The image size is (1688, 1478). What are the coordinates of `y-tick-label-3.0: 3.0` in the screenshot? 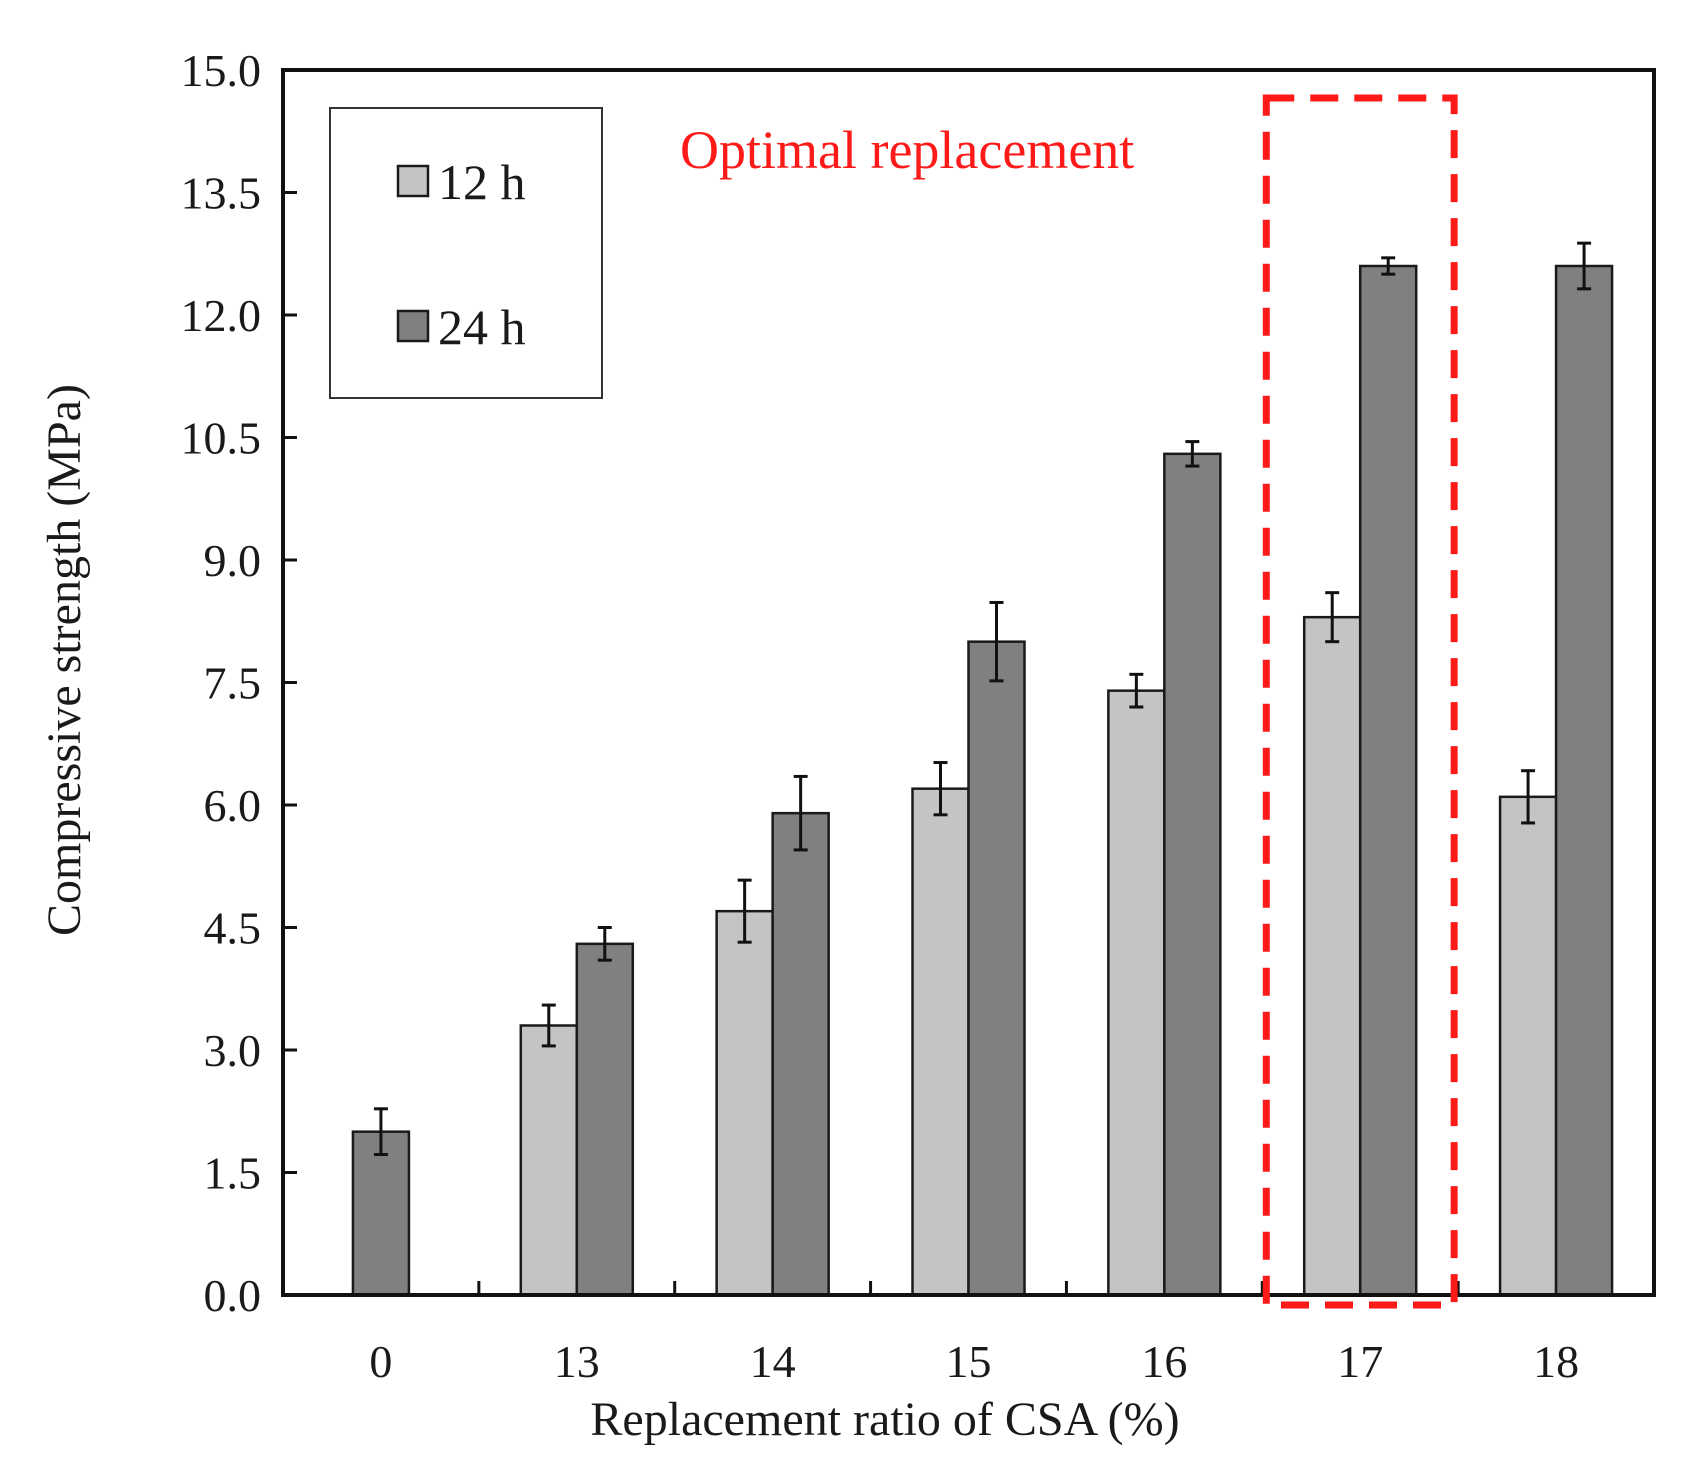 It's located at (233, 1050).